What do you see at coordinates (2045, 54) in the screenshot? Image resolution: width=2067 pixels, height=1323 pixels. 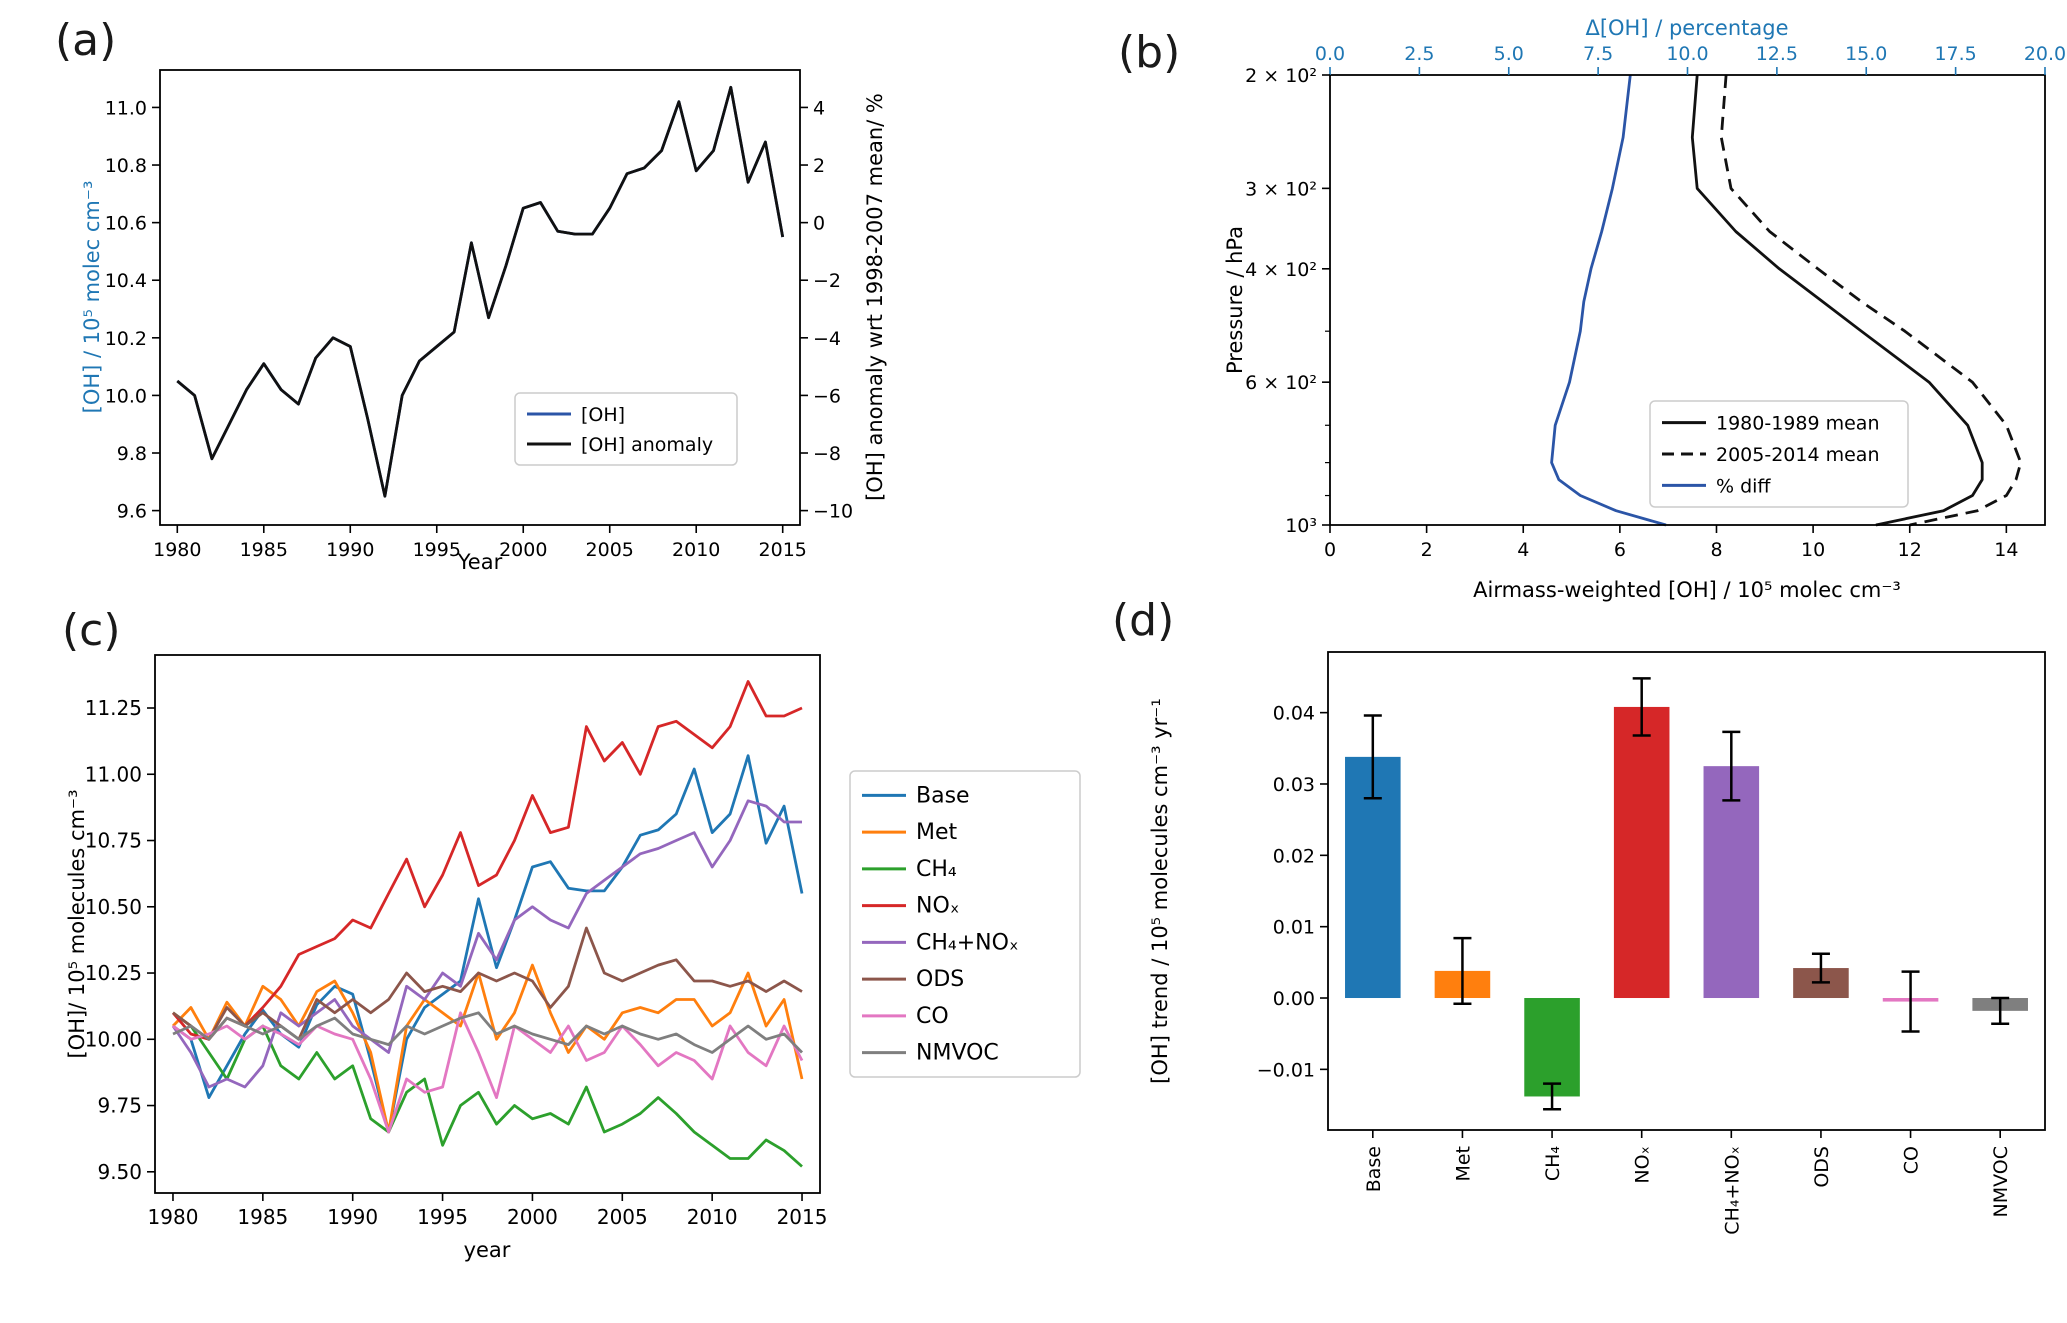 I see `svg-text: 20.0` at bounding box center [2045, 54].